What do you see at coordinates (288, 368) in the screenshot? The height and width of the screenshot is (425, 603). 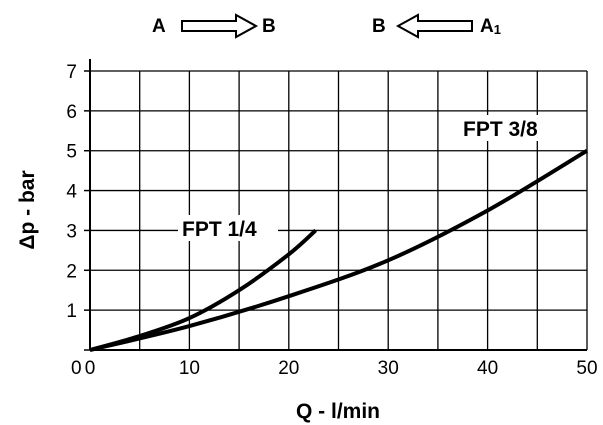 I see `x-tick-label: 20` at bounding box center [288, 368].